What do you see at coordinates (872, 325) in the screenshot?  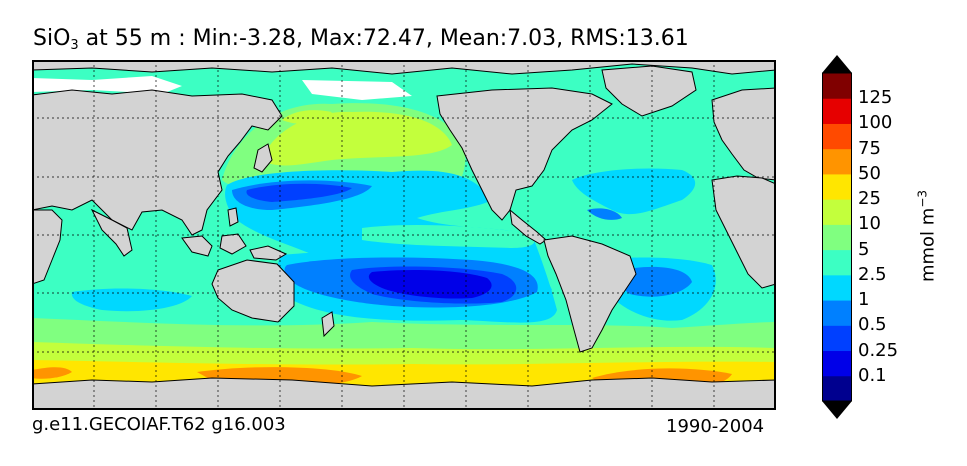 I see `colorbar-tick-label: 0.5` at bounding box center [872, 325].